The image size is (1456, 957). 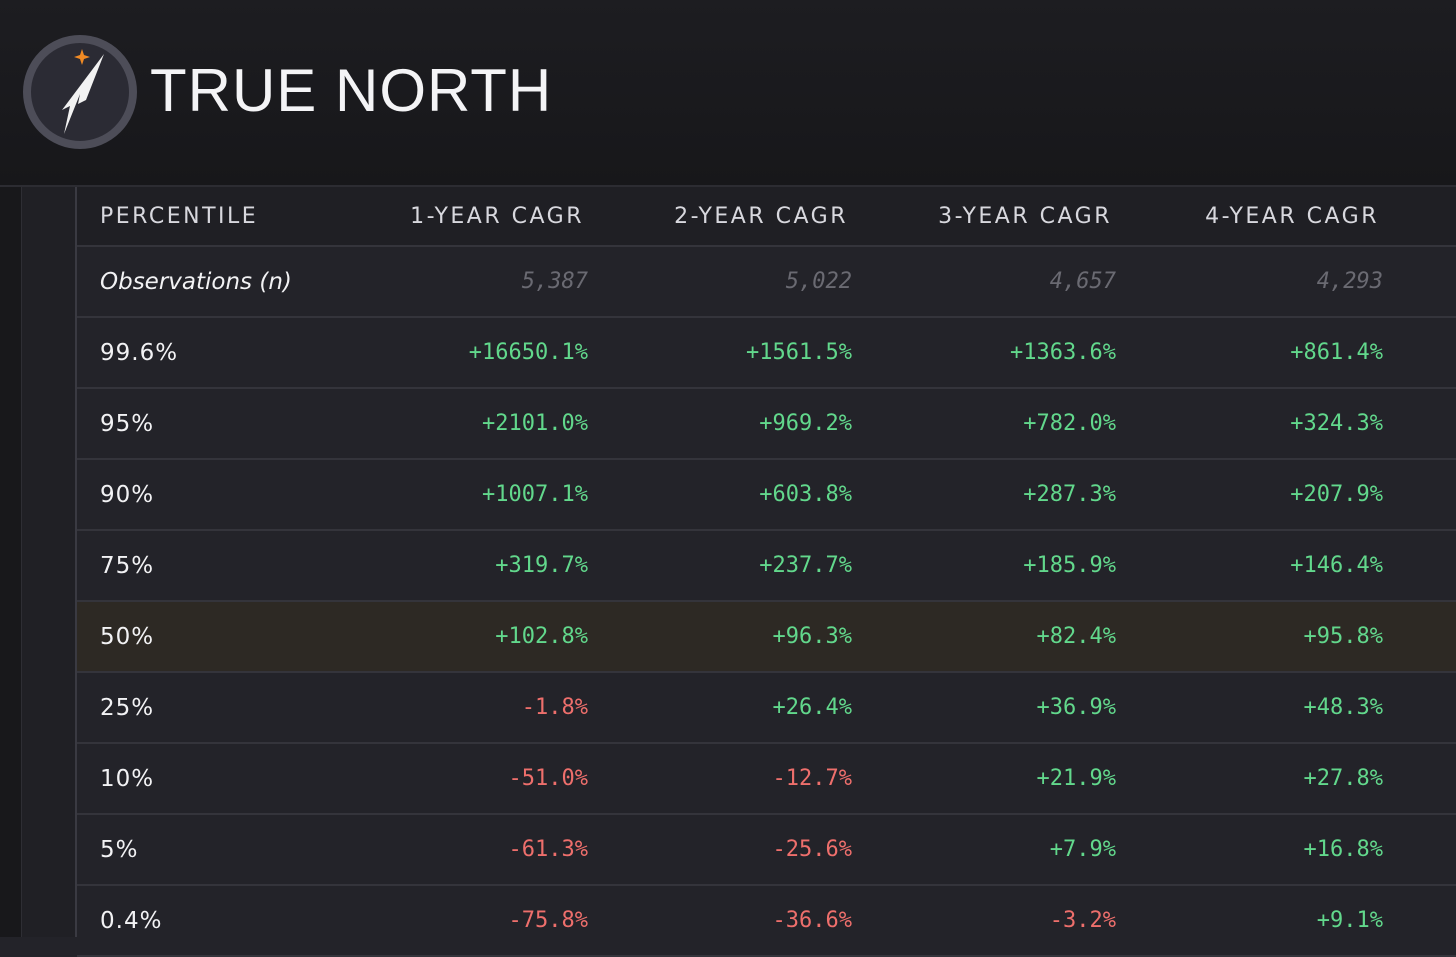 I want to click on cell-value: +146.4%, so click(x=1336, y=565).